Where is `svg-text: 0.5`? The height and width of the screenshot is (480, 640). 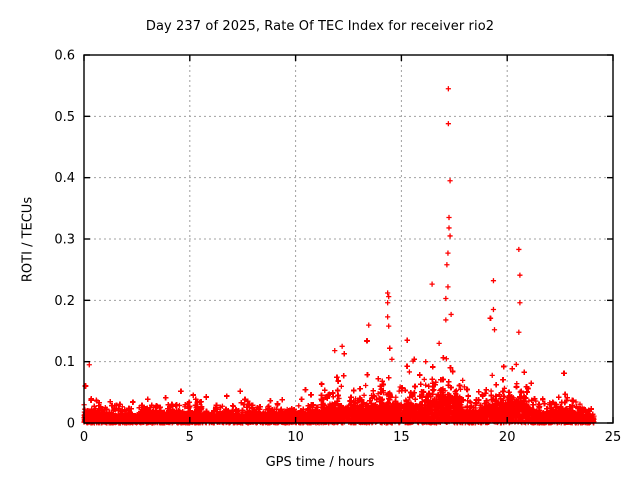 svg-text: 0.5 is located at coordinates (64, 117).